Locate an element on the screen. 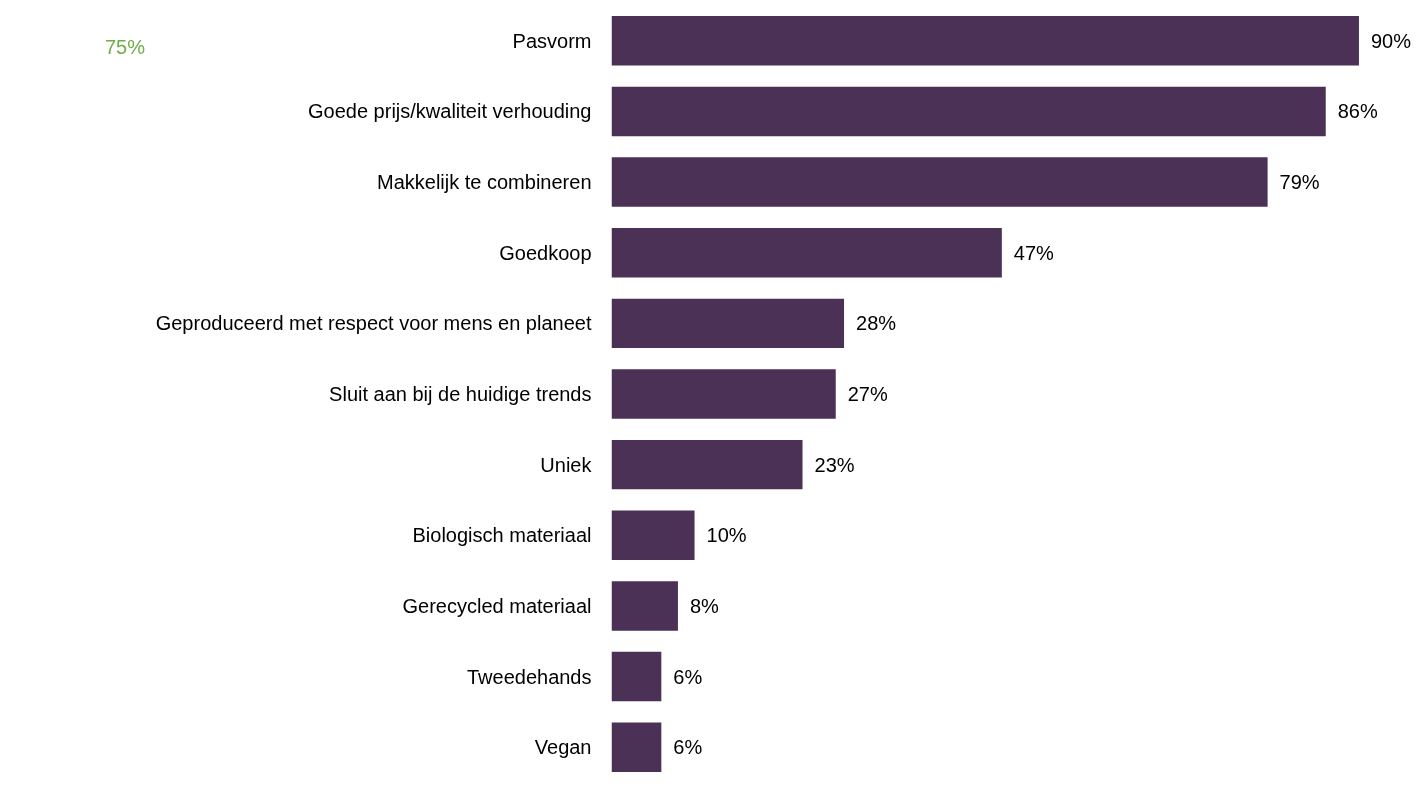  y-tick-label: Makkelijk te combineren is located at coordinates (484, 182).